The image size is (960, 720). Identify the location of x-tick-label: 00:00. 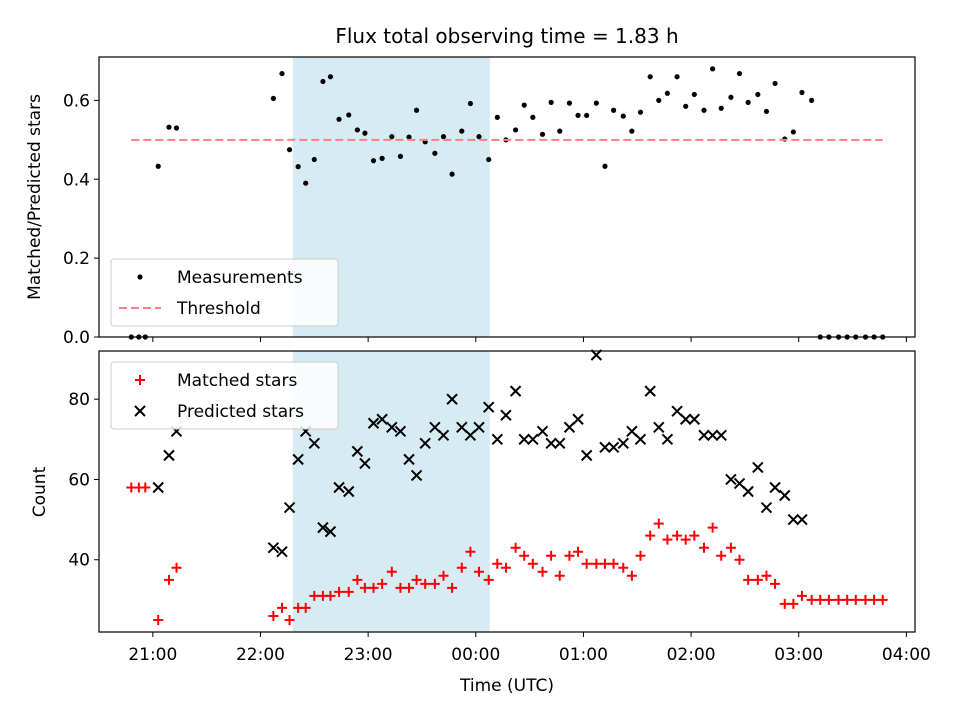
(475, 655).